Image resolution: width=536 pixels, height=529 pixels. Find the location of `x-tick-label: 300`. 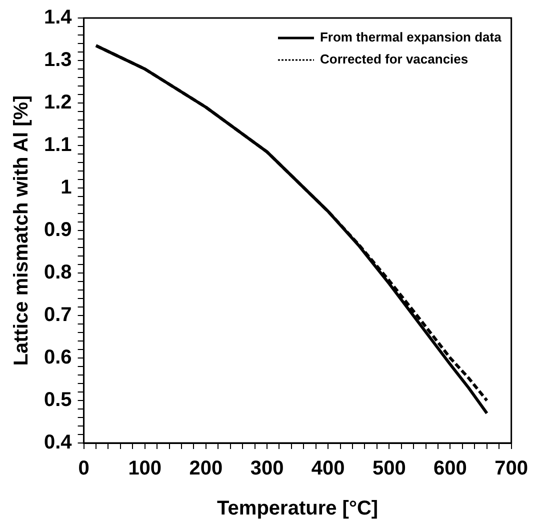

x-tick-label: 300 is located at coordinates (267, 469).